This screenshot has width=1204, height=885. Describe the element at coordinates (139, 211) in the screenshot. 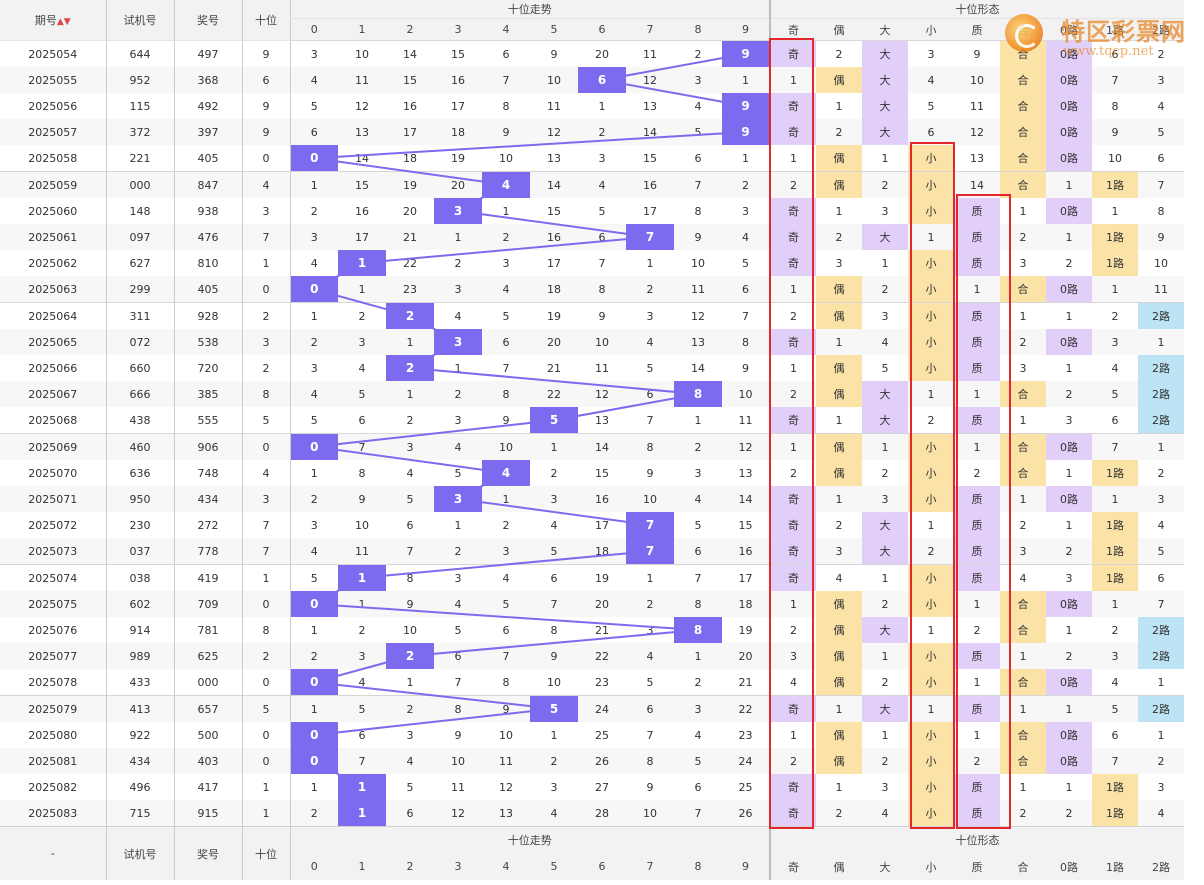

I see `trial-cell: 148` at that location.